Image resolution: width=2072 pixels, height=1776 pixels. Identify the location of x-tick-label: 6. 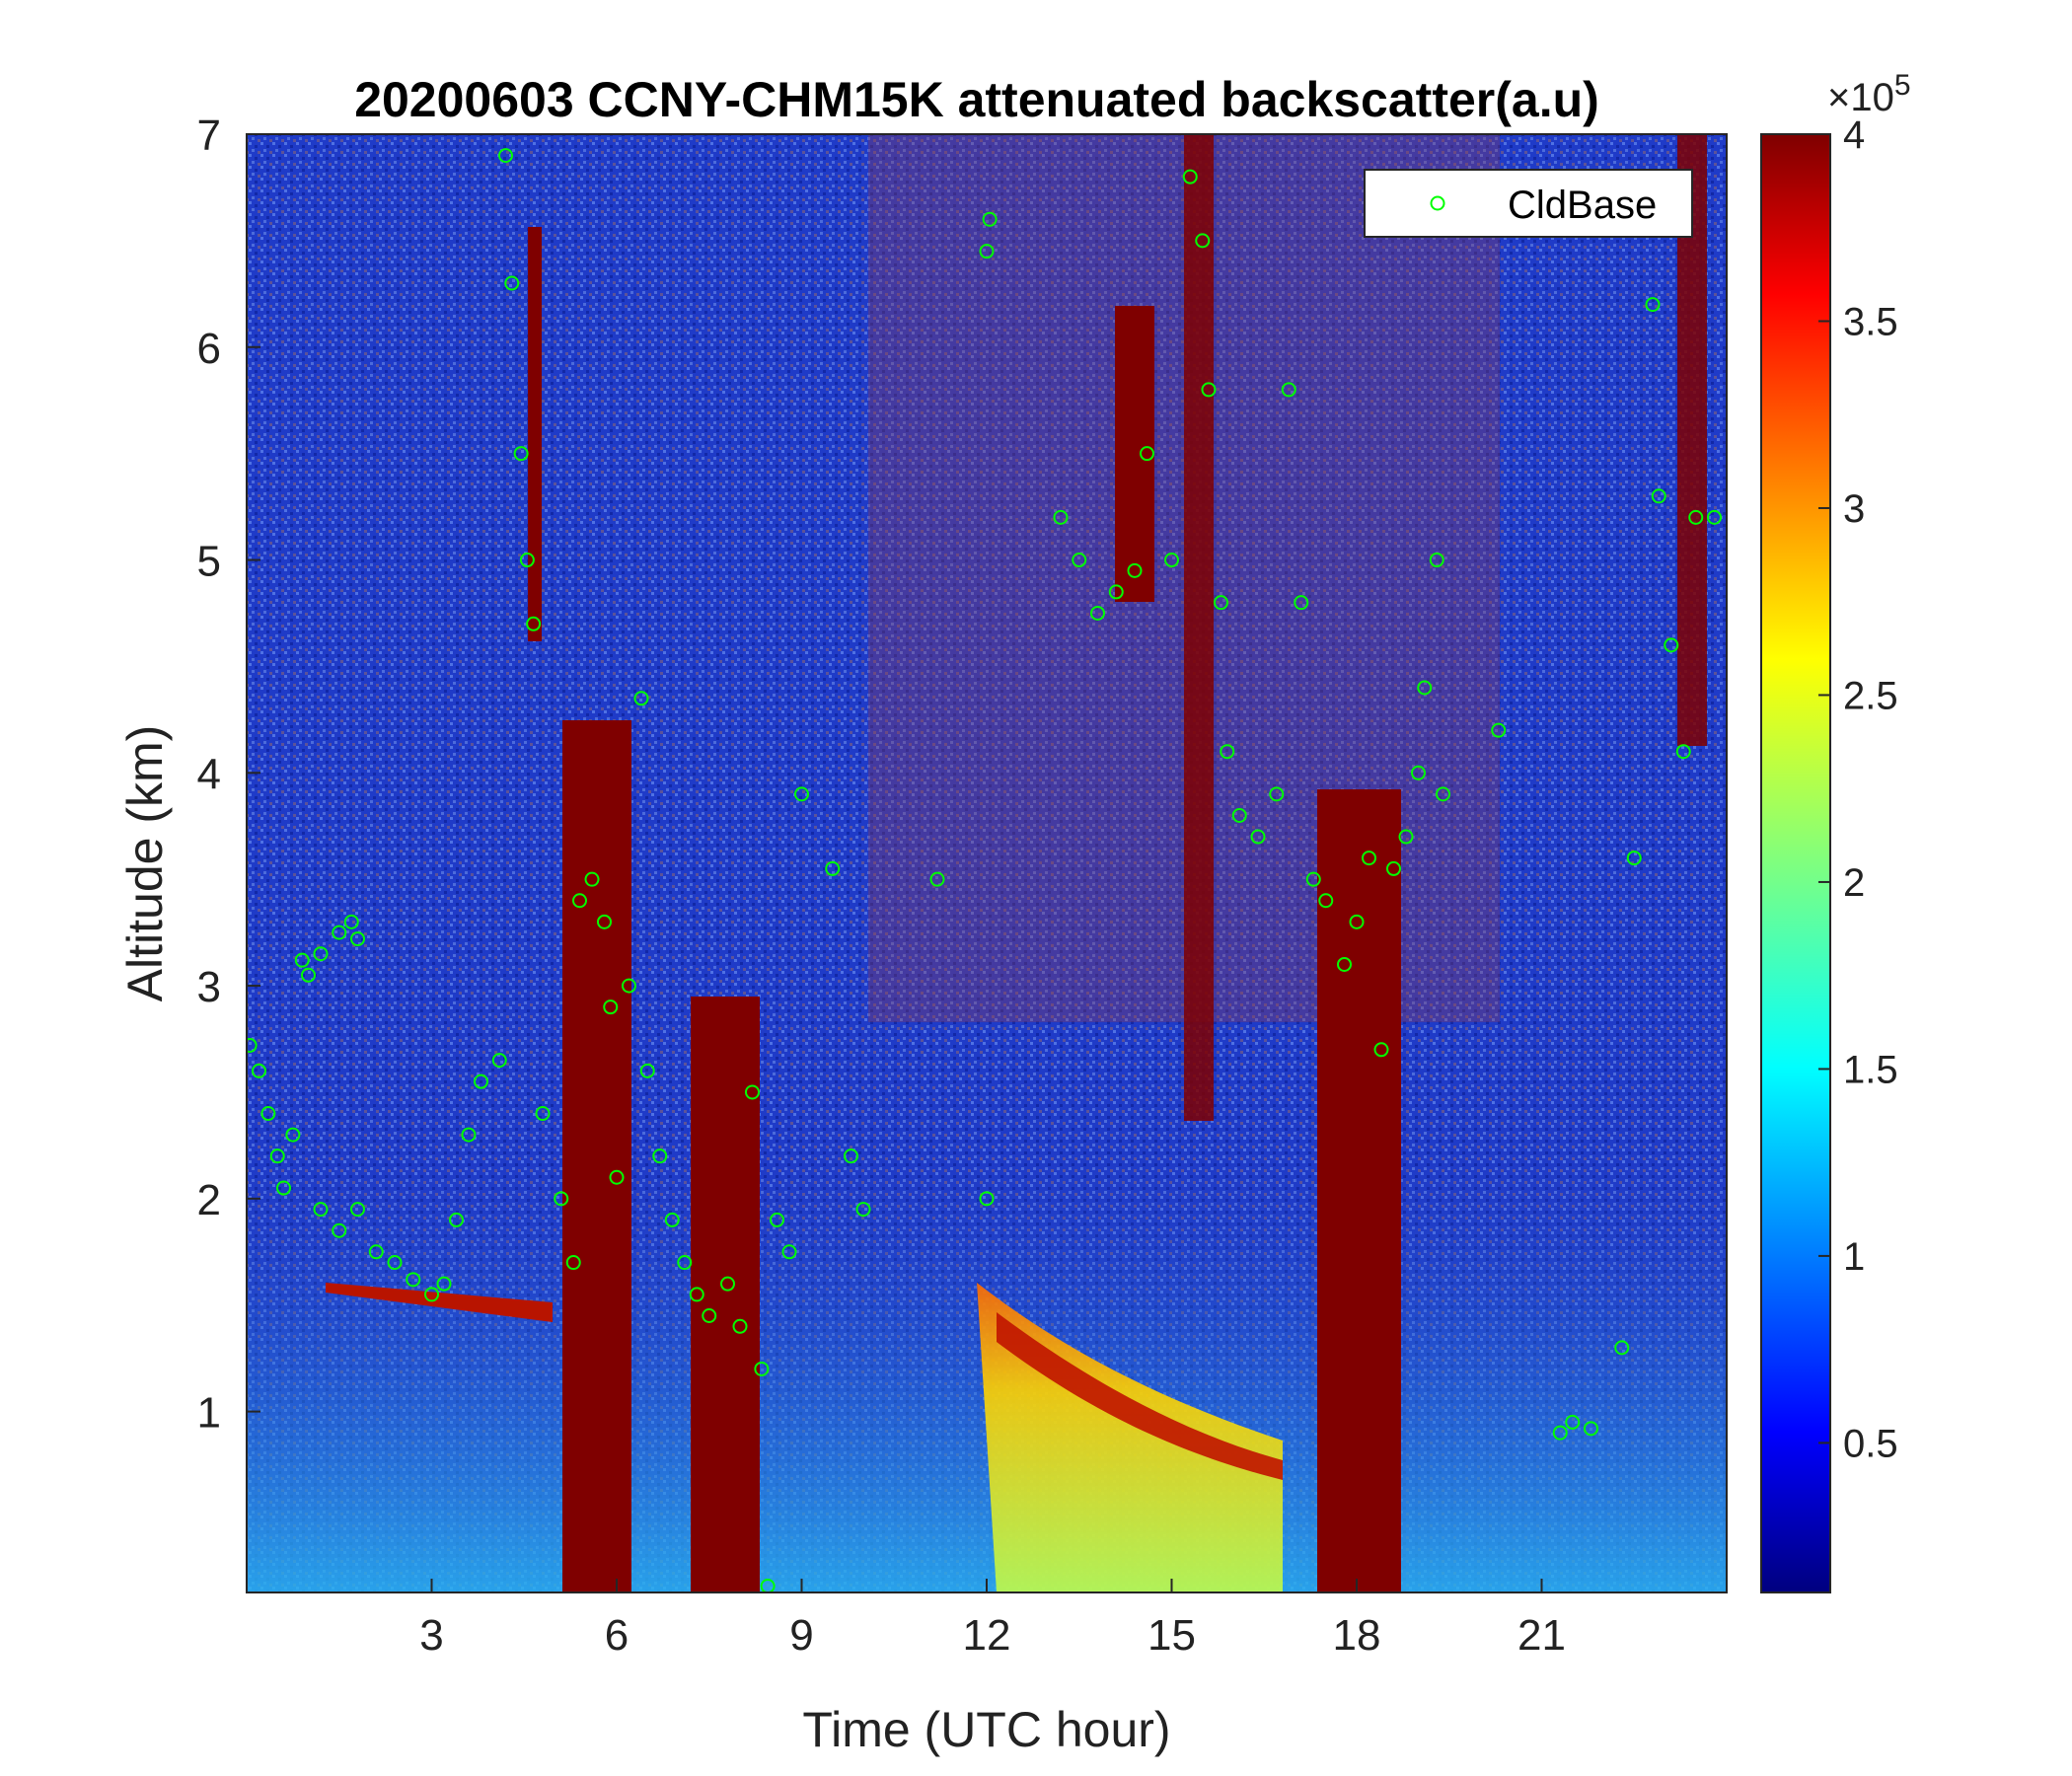
(617, 1636).